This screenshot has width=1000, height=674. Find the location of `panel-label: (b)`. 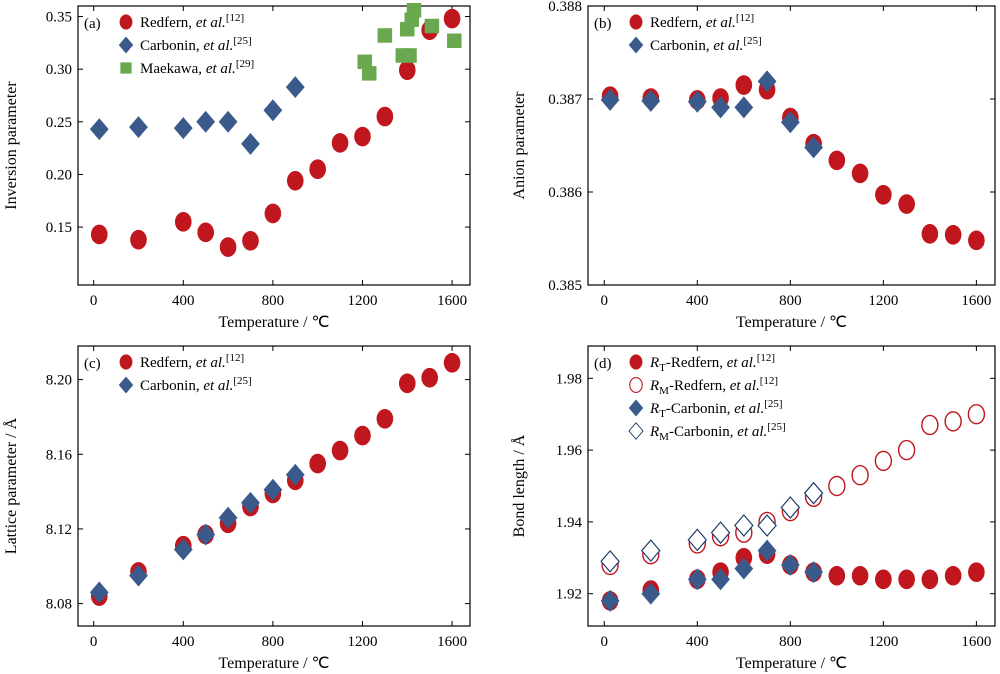

panel-label: (b) is located at coordinates (603, 24).